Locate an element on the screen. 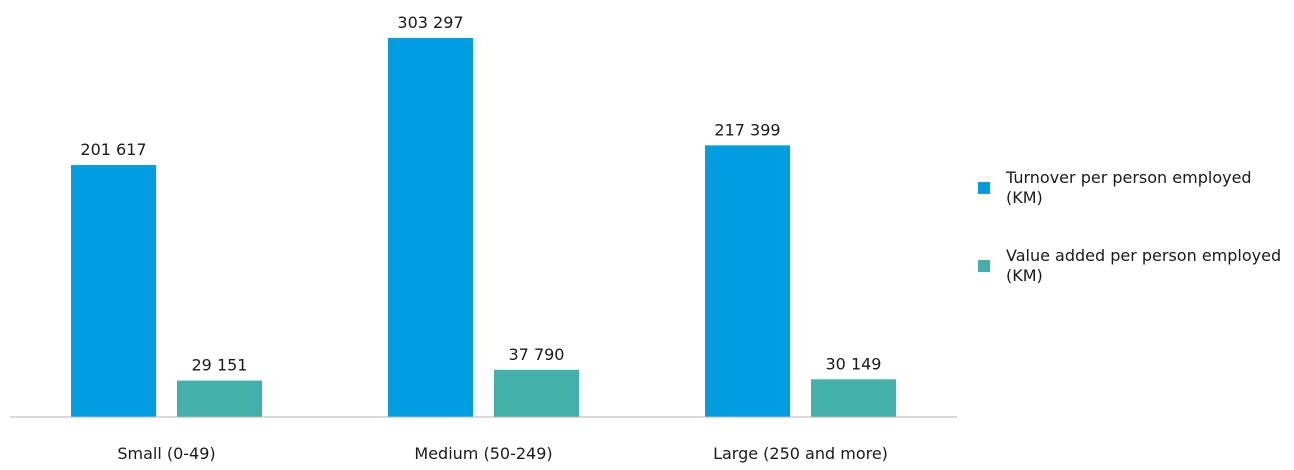 This screenshot has width=1294, height=470. legend-label-turnover: Turnover per person employed (KM) is located at coordinates (1129, 187).